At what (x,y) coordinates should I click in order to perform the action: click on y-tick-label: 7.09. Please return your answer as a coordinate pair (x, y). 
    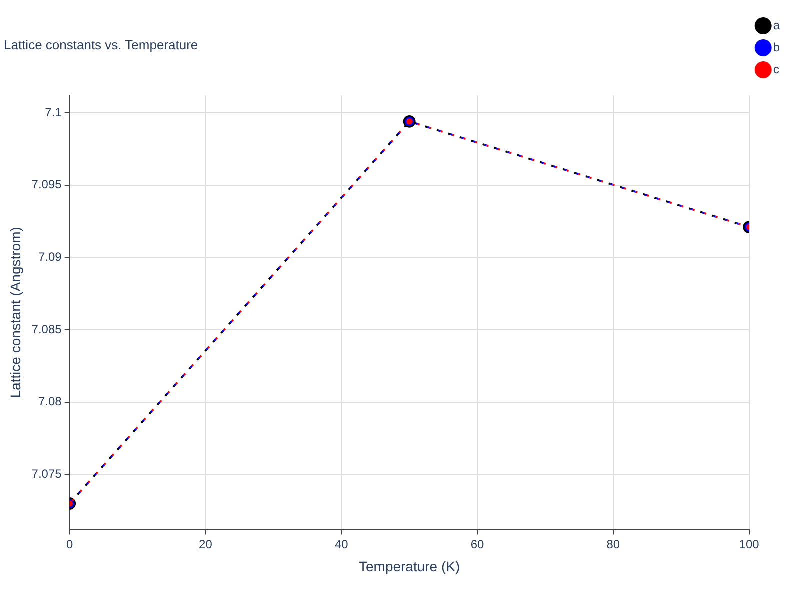
    Looking at the image, I should click on (50, 257).